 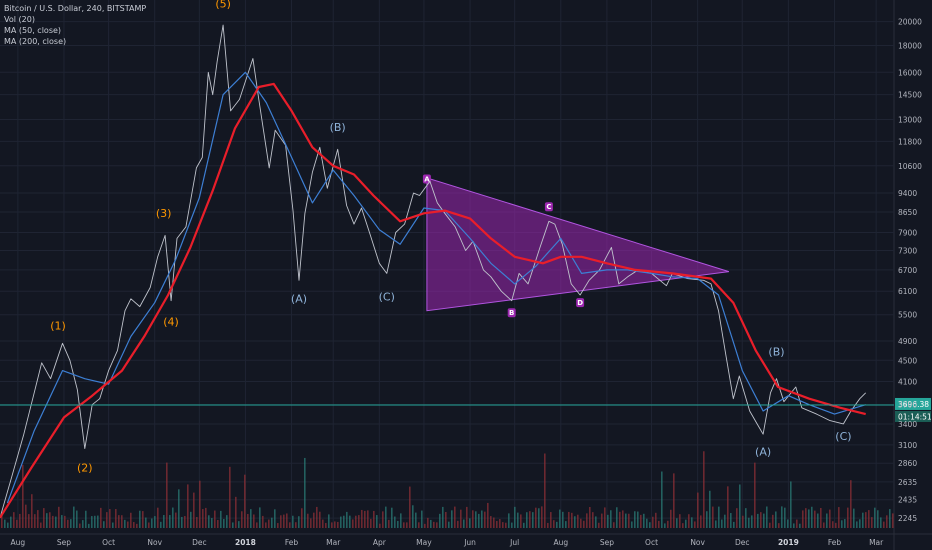 I want to click on symbol-title: Bitcoin / U.S. Dollar, 240, BITSTAMP, so click(x=75, y=8).